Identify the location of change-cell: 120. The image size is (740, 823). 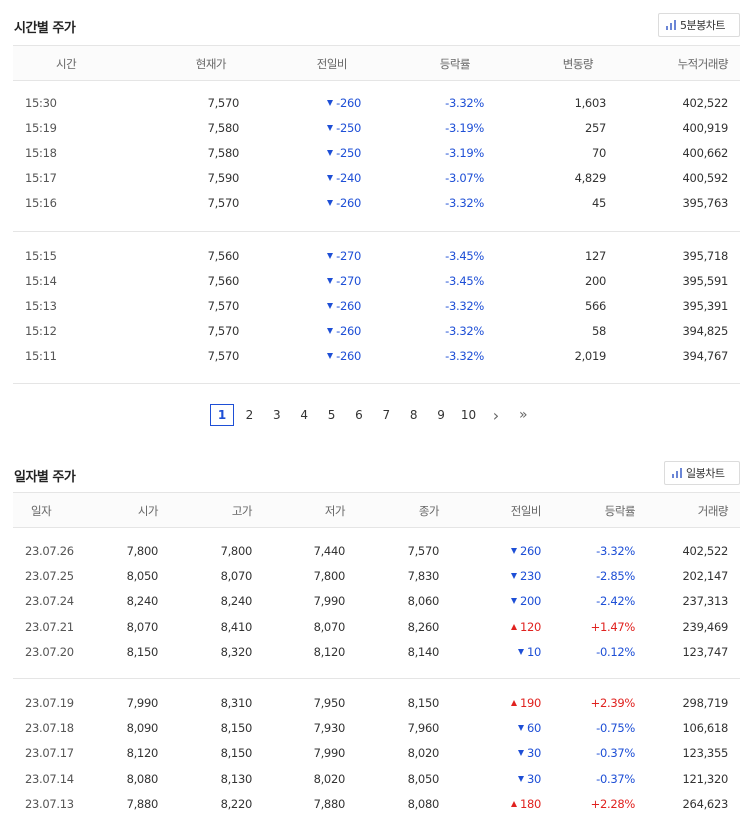
(525, 626).